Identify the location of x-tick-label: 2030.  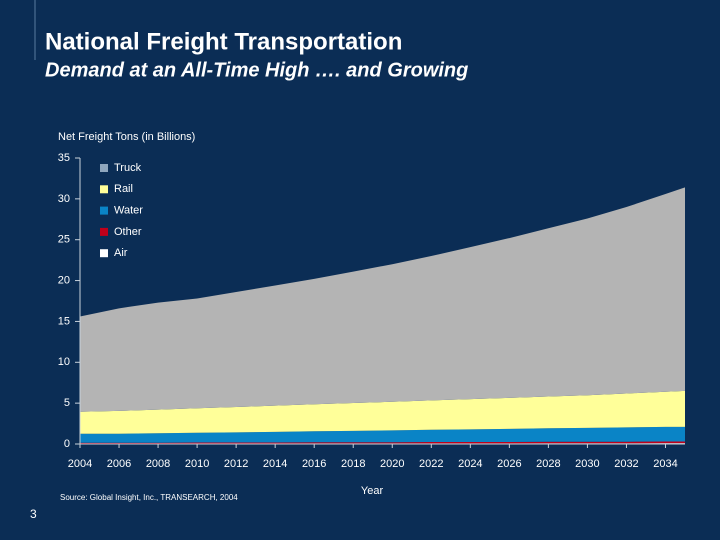
(587, 464).